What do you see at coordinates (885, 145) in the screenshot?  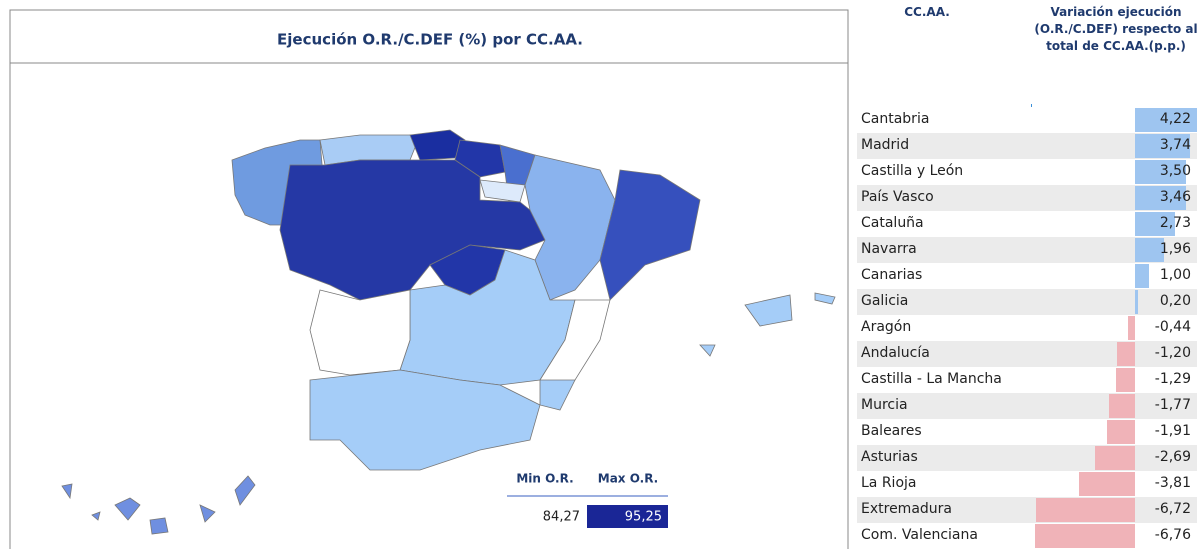 I see `region-name: Madrid` at bounding box center [885, 145].